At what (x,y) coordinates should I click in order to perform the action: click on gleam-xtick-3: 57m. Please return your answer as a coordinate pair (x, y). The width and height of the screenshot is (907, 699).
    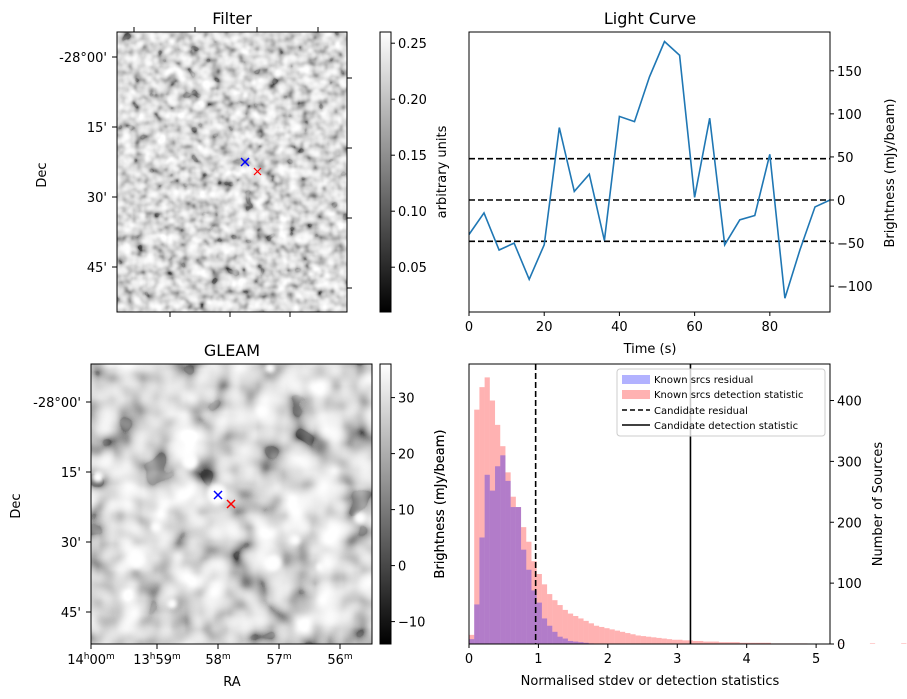
    Looking at the image, I should click on (278, 660).